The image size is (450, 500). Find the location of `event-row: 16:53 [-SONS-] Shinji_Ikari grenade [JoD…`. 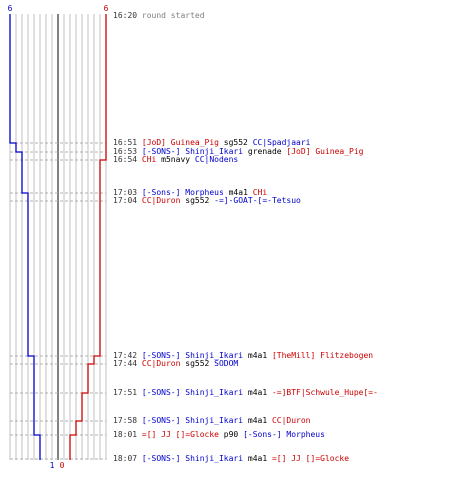

event-row: 16:53 [-SONS-] Shinji_Ikari grenade [JoD… is located at coordinates (238, 151).